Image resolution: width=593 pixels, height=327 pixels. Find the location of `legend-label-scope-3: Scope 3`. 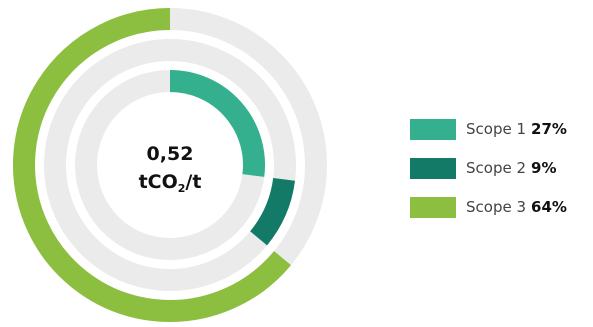

legend-label-scope-3: Scope 3 is located at coordinates (496, 207).